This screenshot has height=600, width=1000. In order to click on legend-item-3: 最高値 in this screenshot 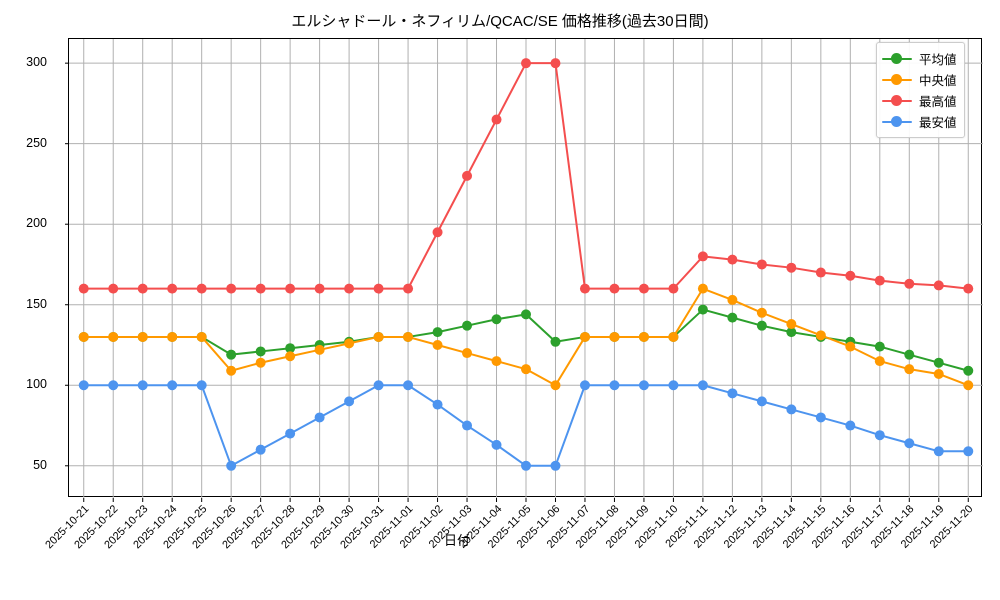, I will do `click(919, 100)`.